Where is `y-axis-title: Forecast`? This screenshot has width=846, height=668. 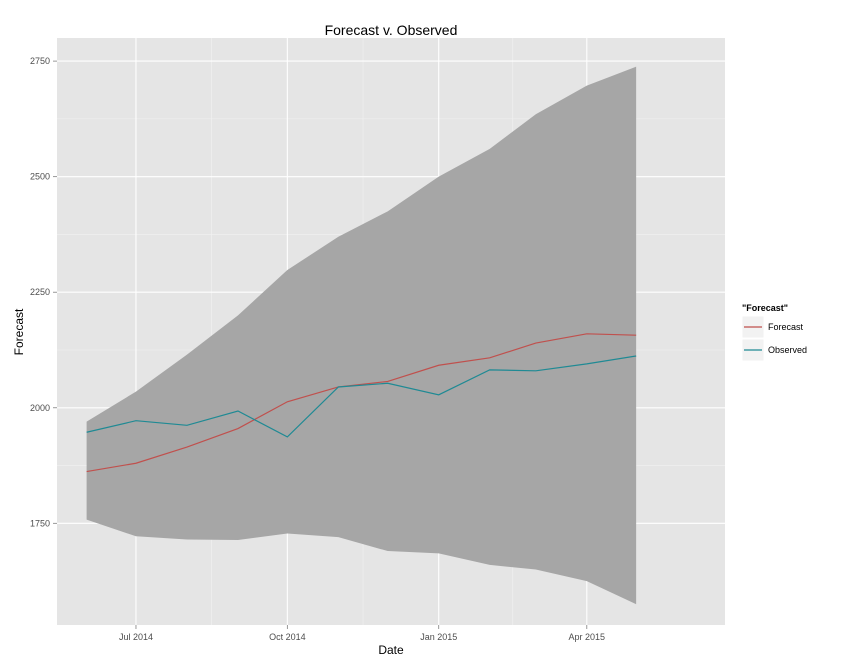
y-axis-title: Forecast is located at coordinates (19, 331).